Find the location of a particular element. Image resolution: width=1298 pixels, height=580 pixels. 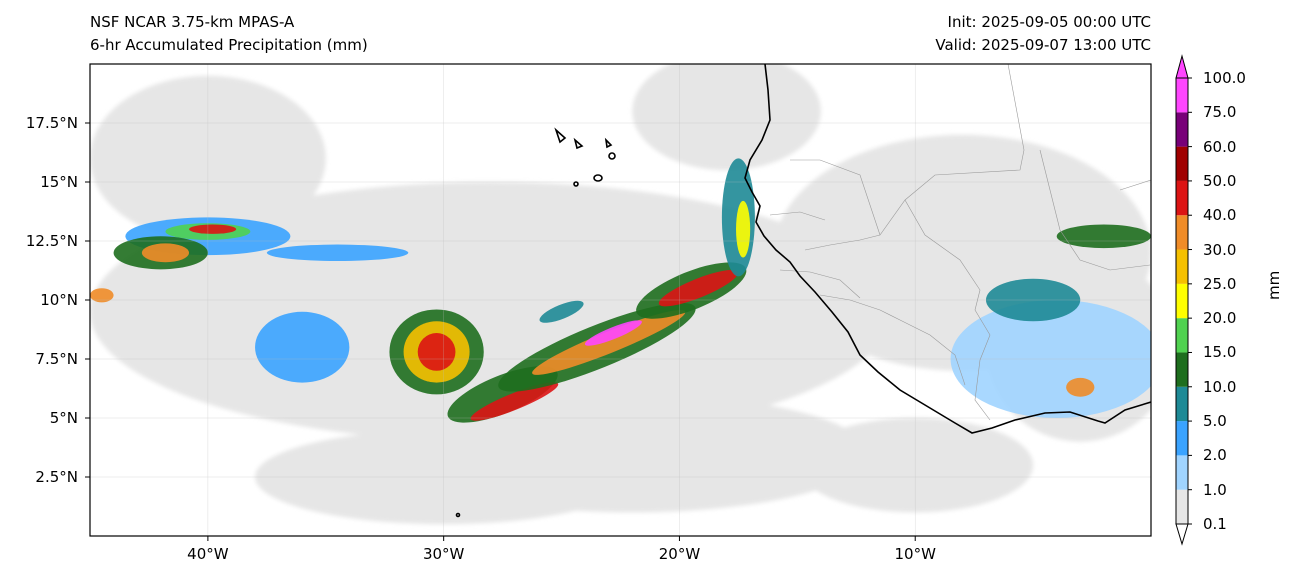

lat-tick-label: 5°N is located at coordinates (63, 418).